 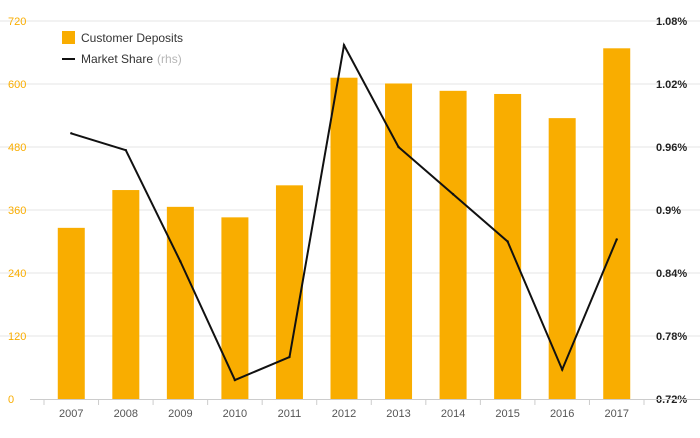 I want to click on legend-item-share: Market Share (rhs), so click(x=122, y=58).